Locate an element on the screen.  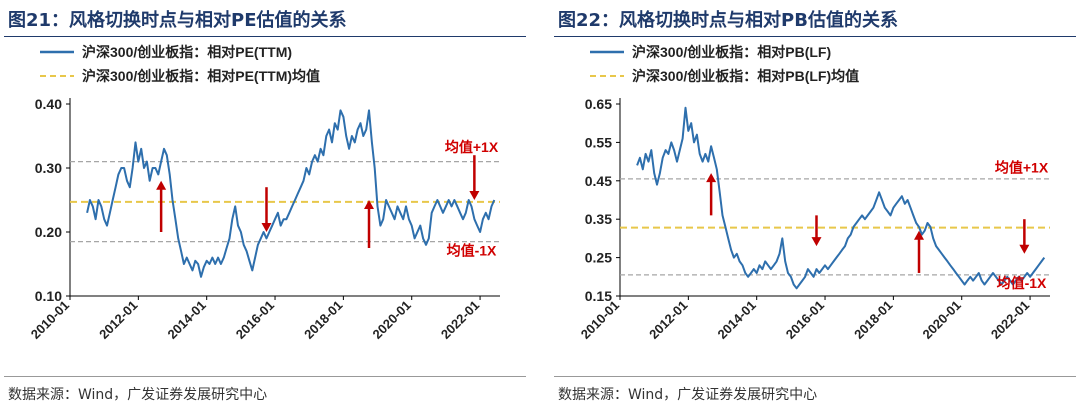
y-tick-label: 0.55 is located at coordinates (598, 142).